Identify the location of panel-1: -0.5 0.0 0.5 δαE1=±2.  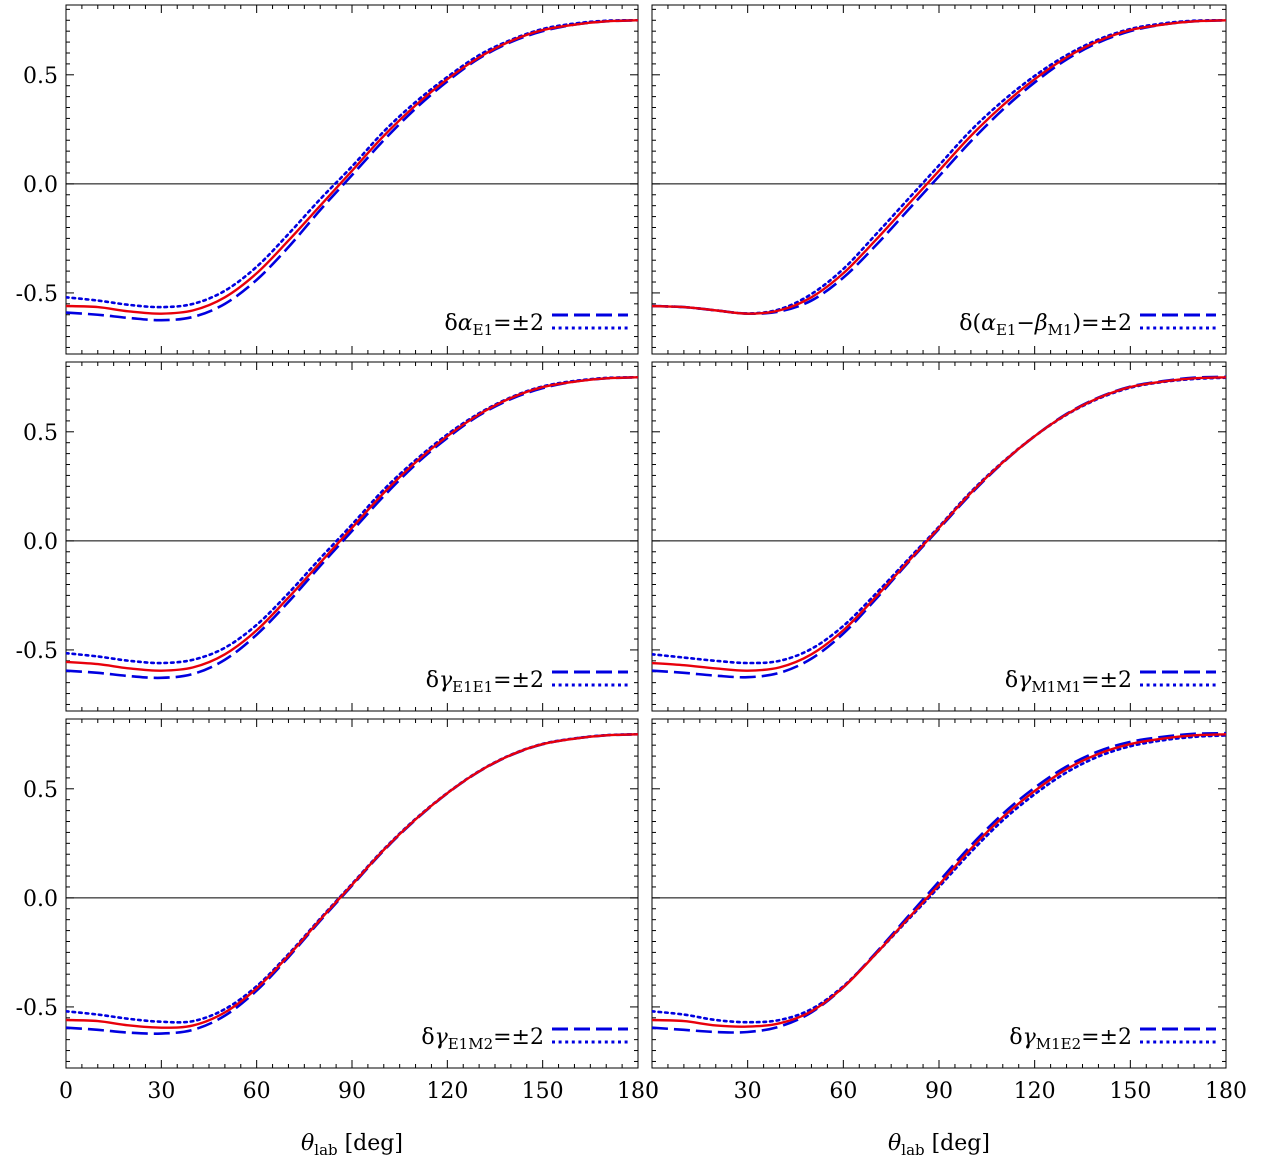
(327, 179).